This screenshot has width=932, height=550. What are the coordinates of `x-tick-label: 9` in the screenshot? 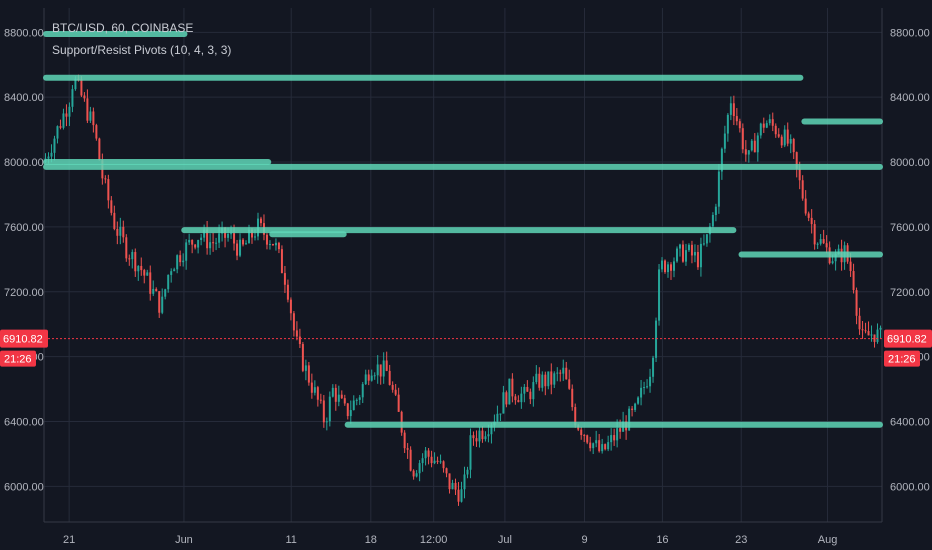 It's located at (584, 540).